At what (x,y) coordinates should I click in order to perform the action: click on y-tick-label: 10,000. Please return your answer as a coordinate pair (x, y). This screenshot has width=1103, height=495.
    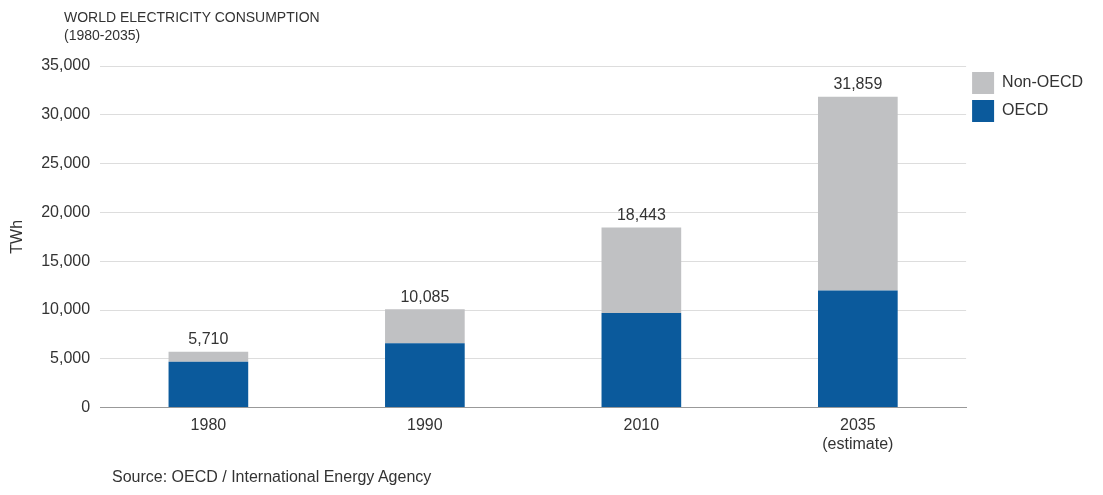
    Looking at the image, I should click on (66, 309).